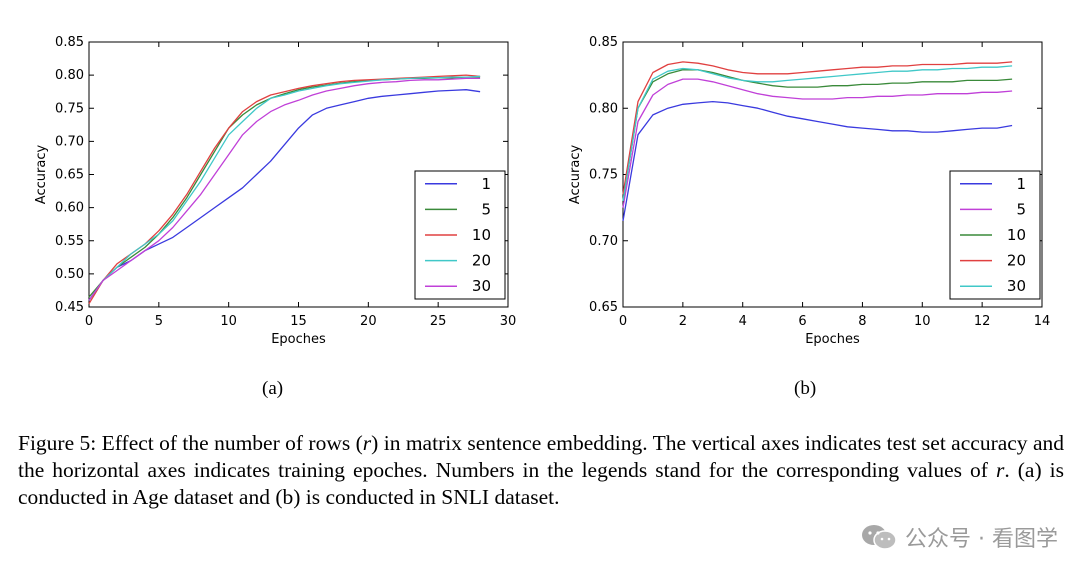 This screenshot has height=579, width=1080. What do you see at coordinates (1042, 321) in the screenshot?
I see `x-tick-label: 14` at bounding box center [1042, 321].